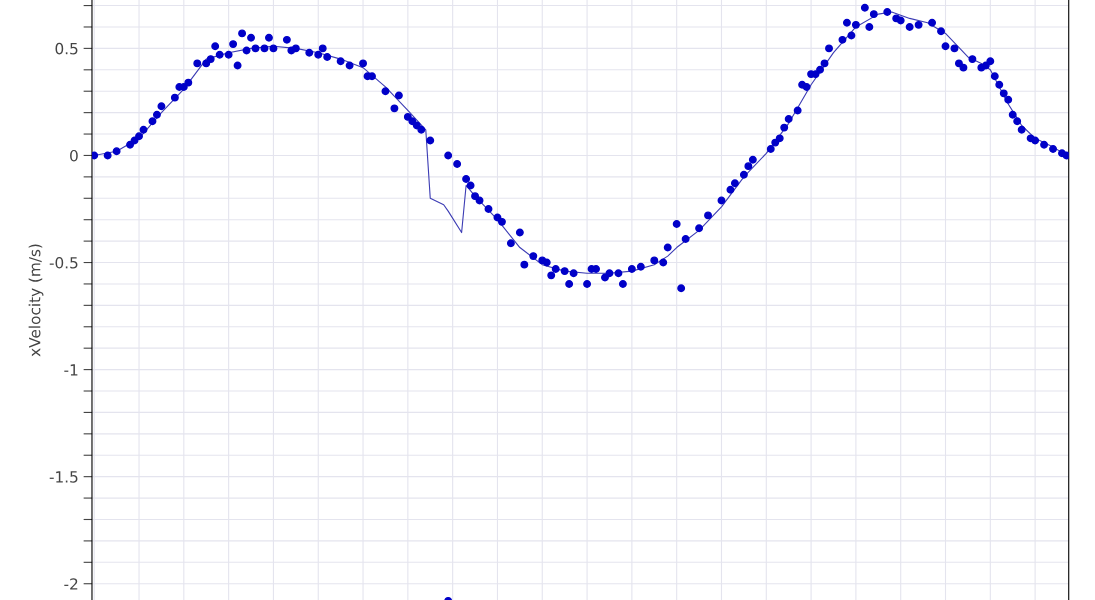 This screenshot has width=1095, height=600. I want to click on y-tick-label: -2, so click(71, 584).